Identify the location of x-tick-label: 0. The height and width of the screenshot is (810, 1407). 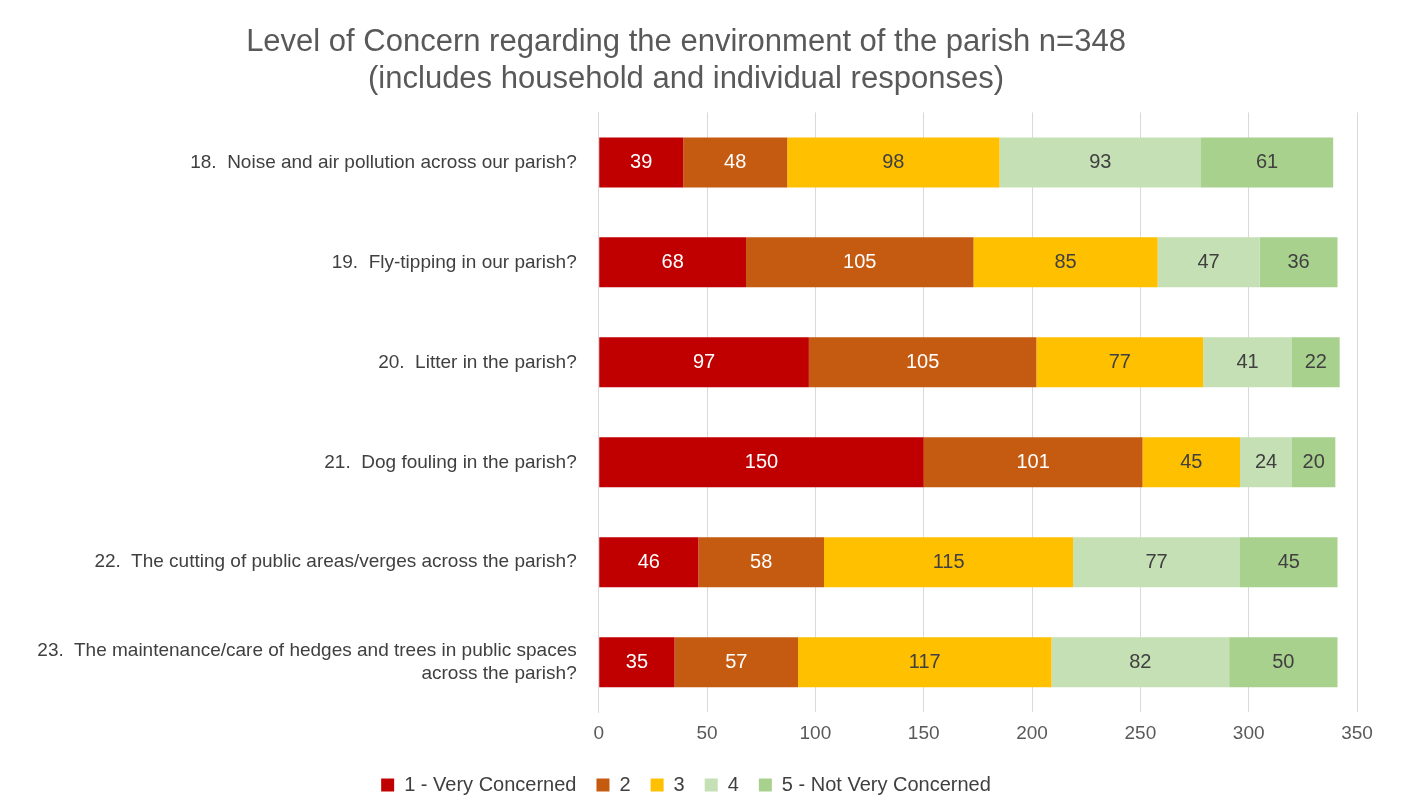
(599, 732).